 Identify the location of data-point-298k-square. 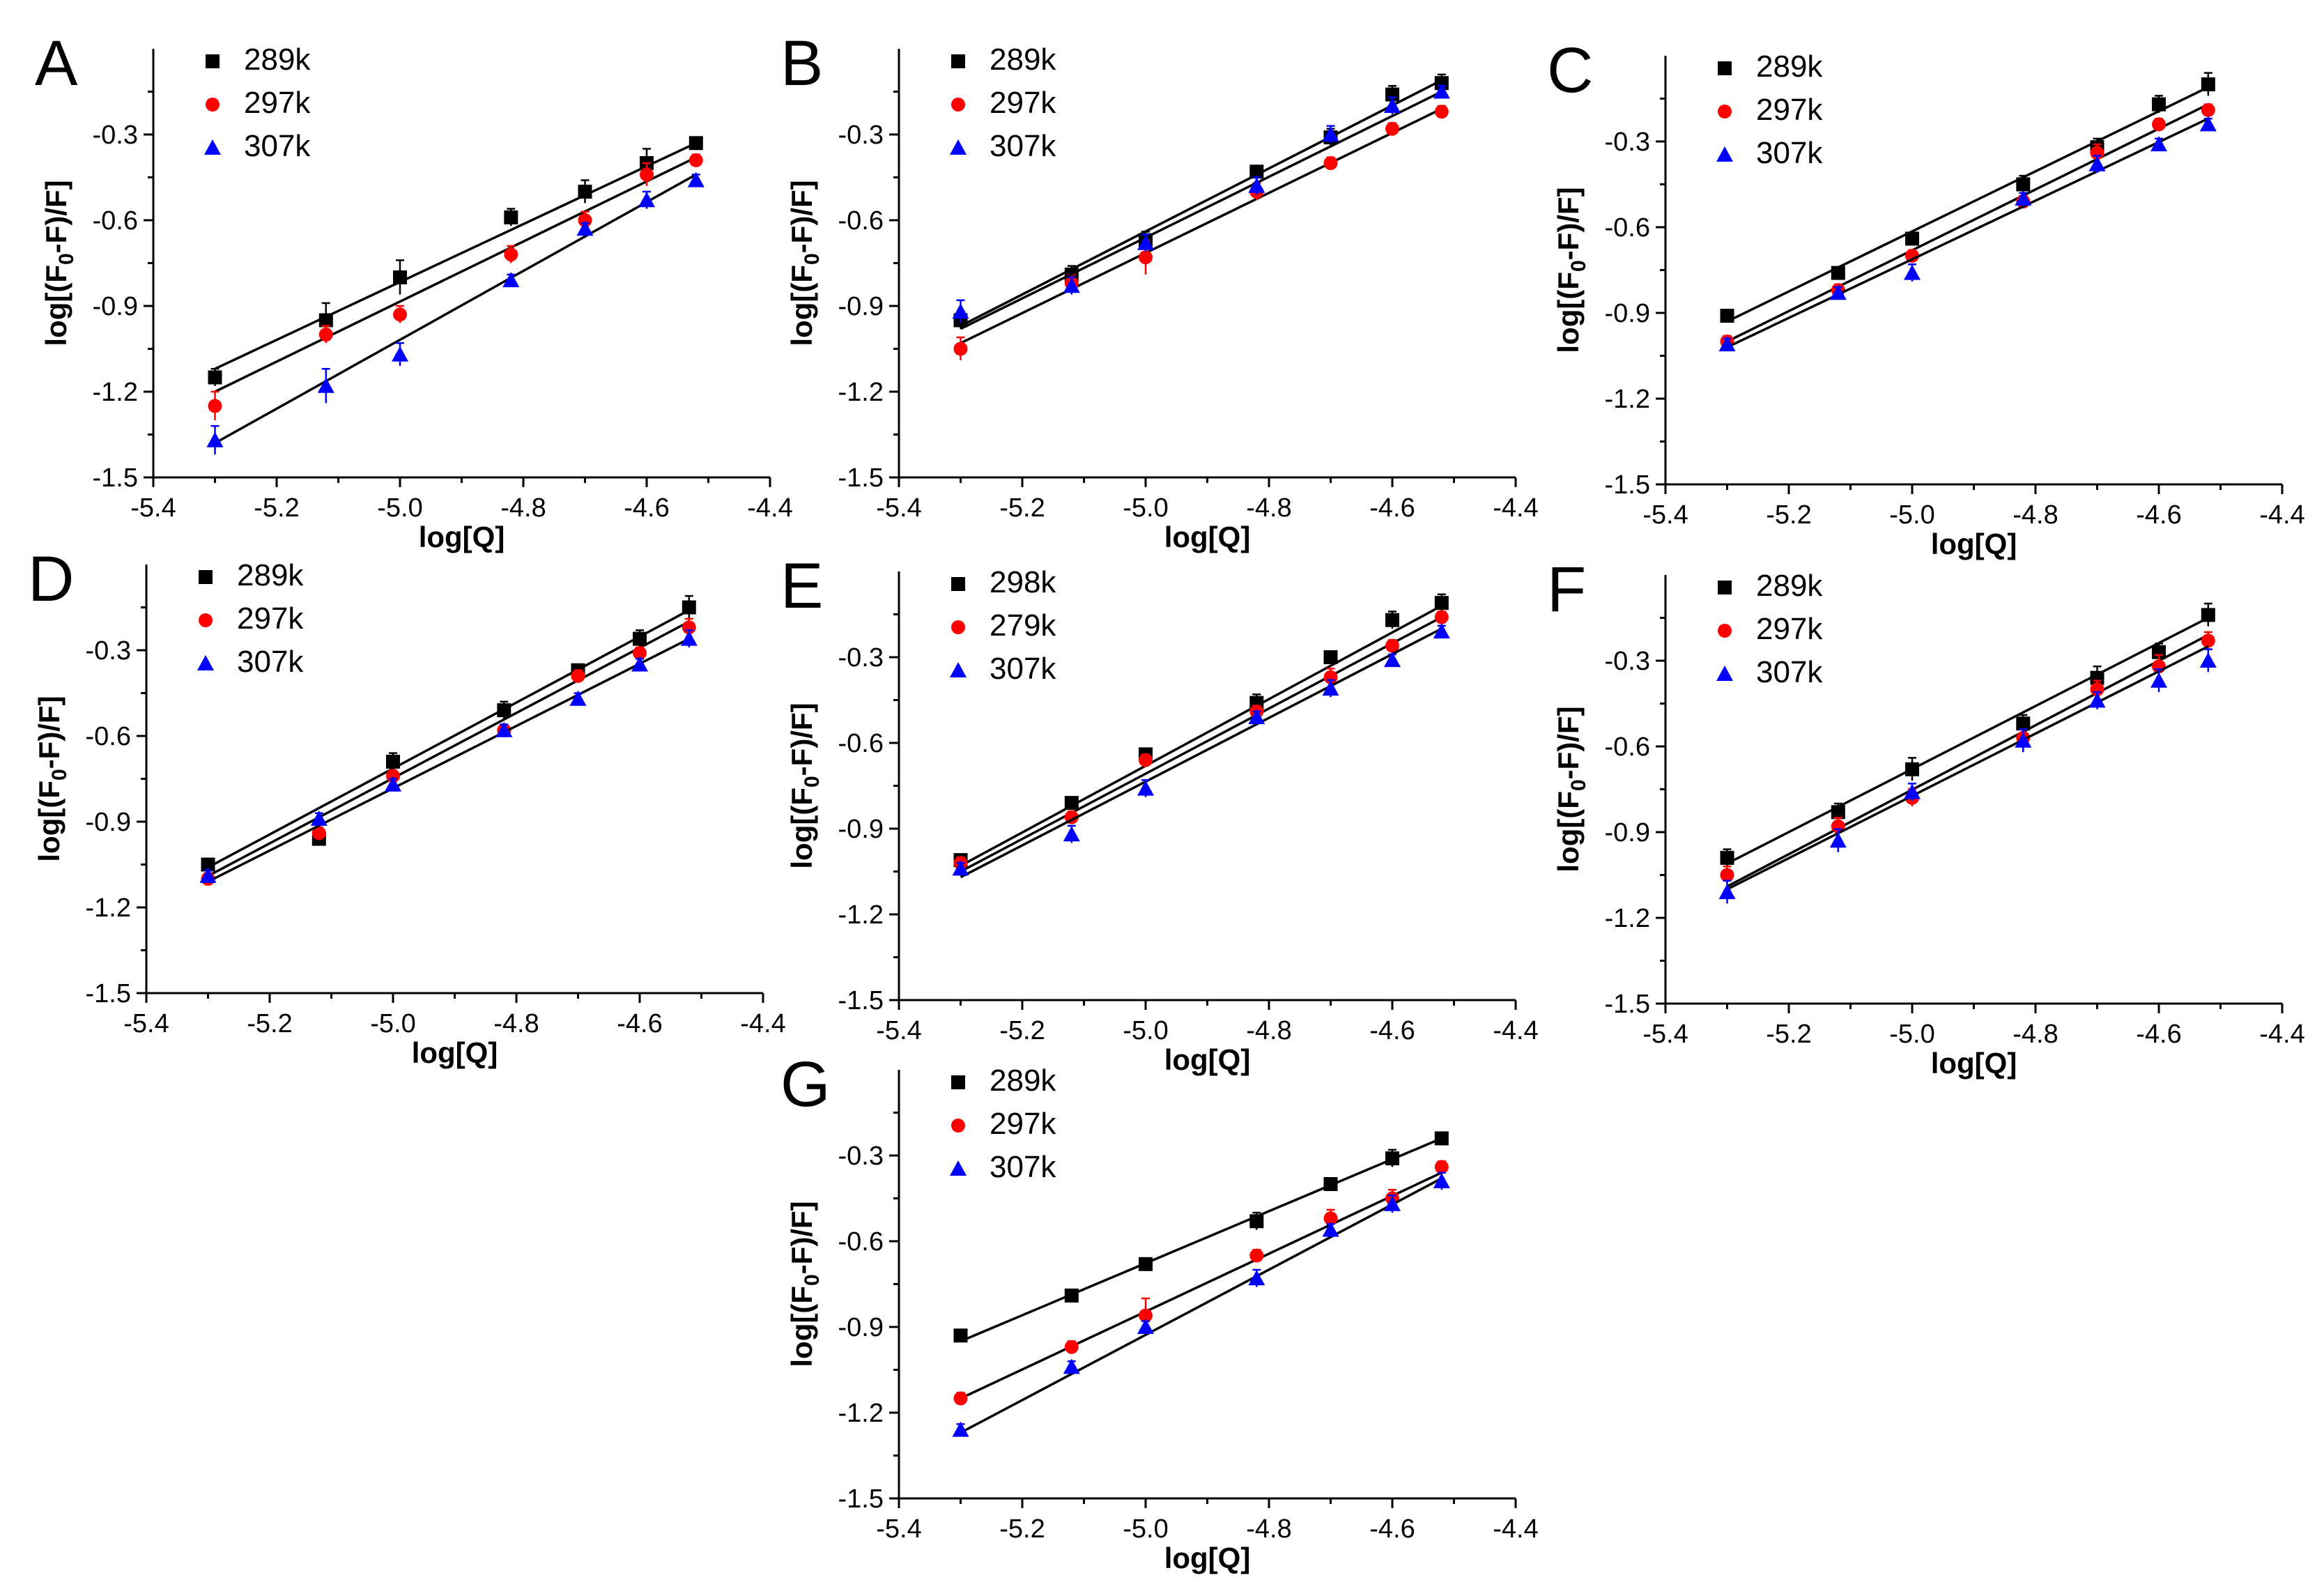
(1442, 603).